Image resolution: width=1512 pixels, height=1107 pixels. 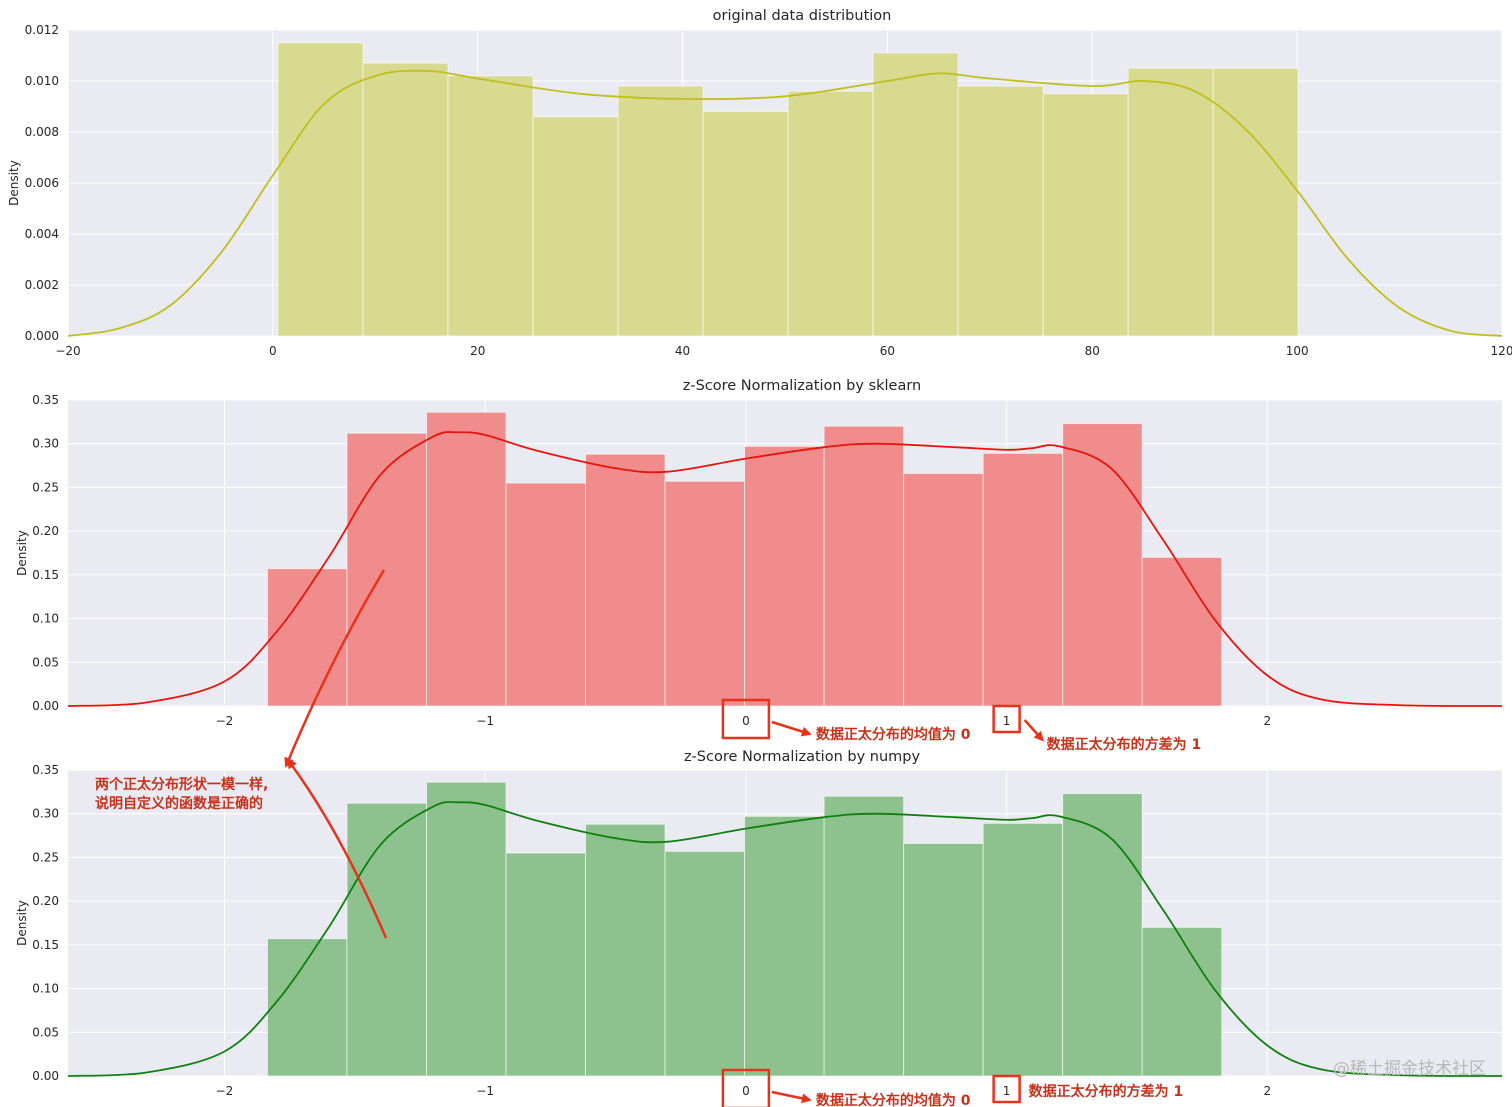 What do you see at coordinates (181, 784) in the screenshot?
I see `comparison-note-line1: 两个正太分布形状一模一样,` at bounding box center [181, 784].